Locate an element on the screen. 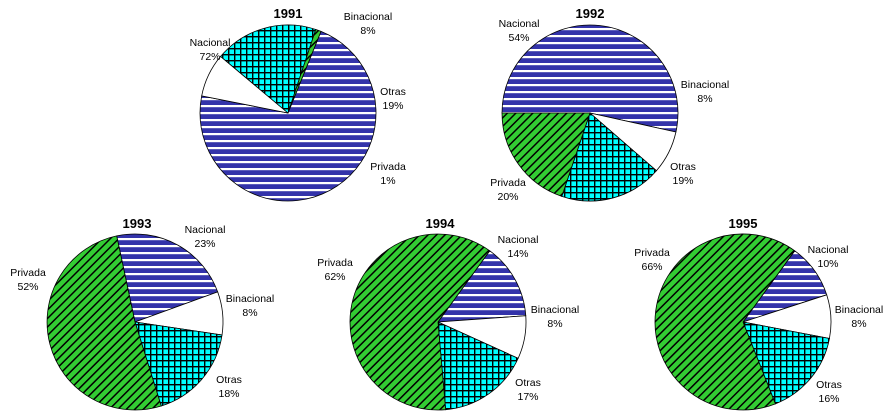  chart-title: 1992 is located at coordinates (590, 13).